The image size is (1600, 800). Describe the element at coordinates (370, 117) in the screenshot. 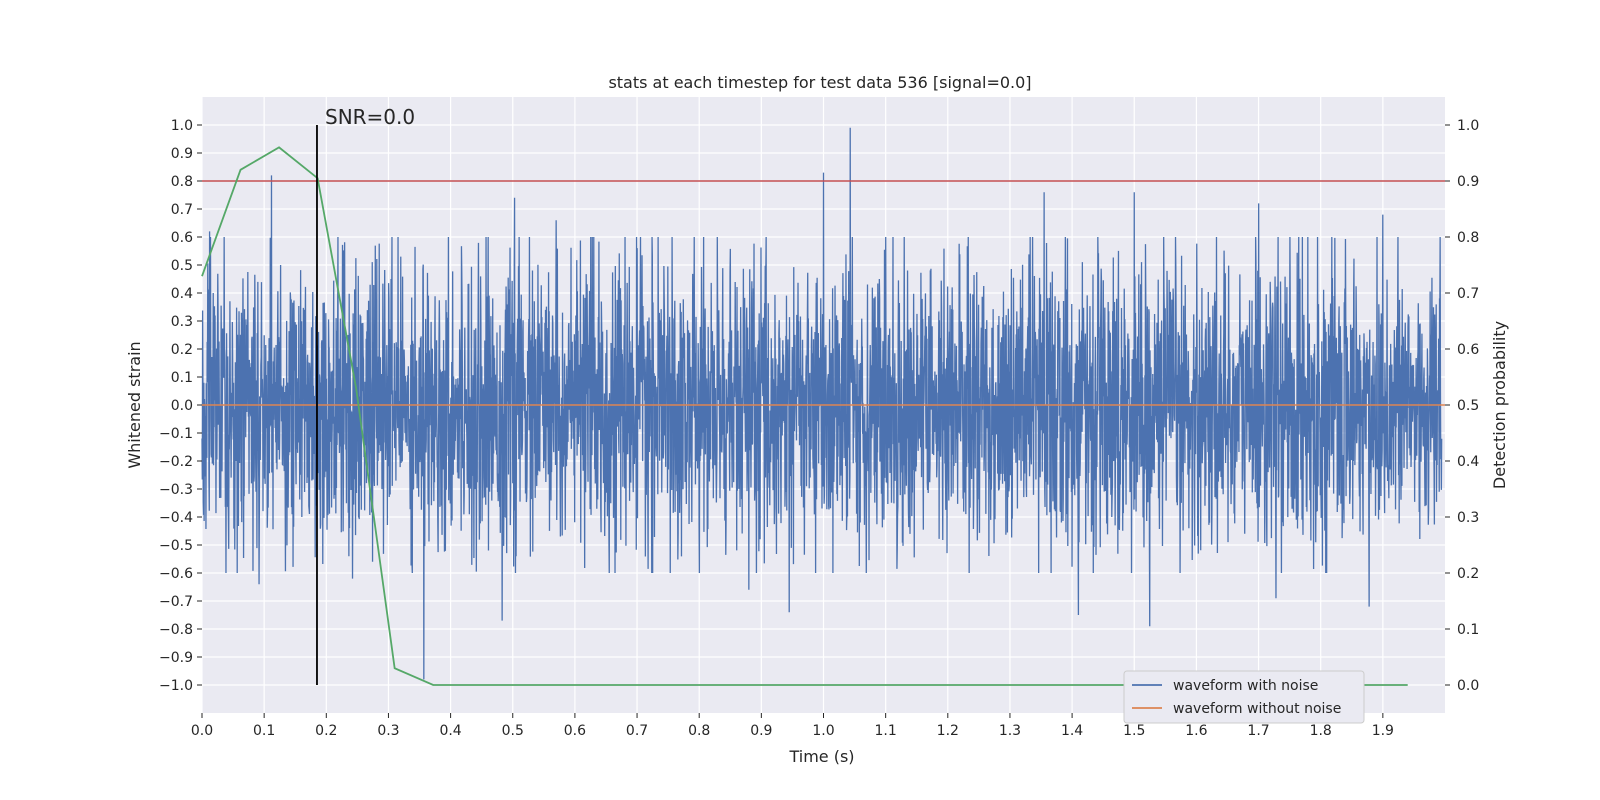

I see `snr-annotation: SNR=0.0` at that location.